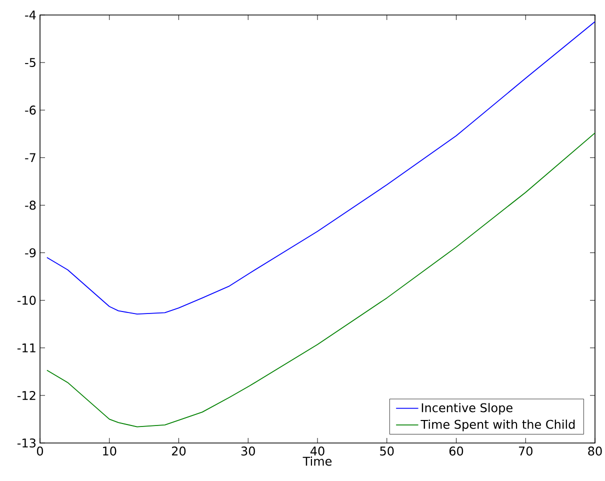 This screenshot has height=481, width=605. What do you see at coordinates (179, 451) in the screenshot?
I see `x-tick-label: 20` at bounding box center [179, 451].